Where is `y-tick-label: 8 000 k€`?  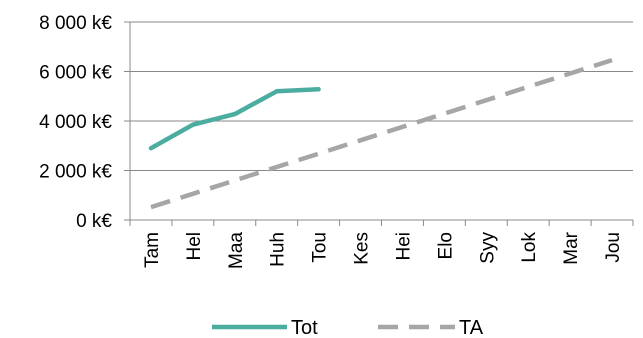
y-tick-label: 8 000 k€ is located at coordinates (75, 23).